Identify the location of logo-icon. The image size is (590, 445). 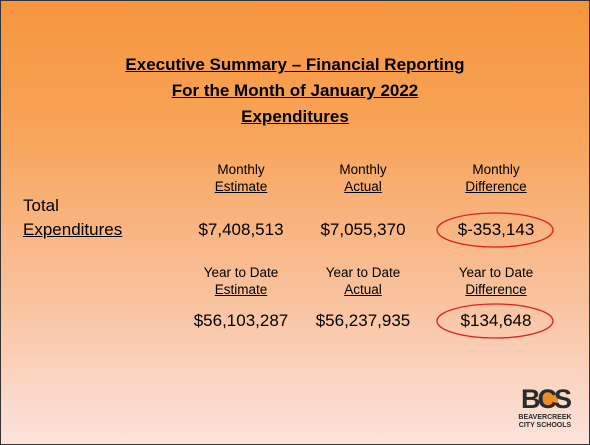
(549, 399).